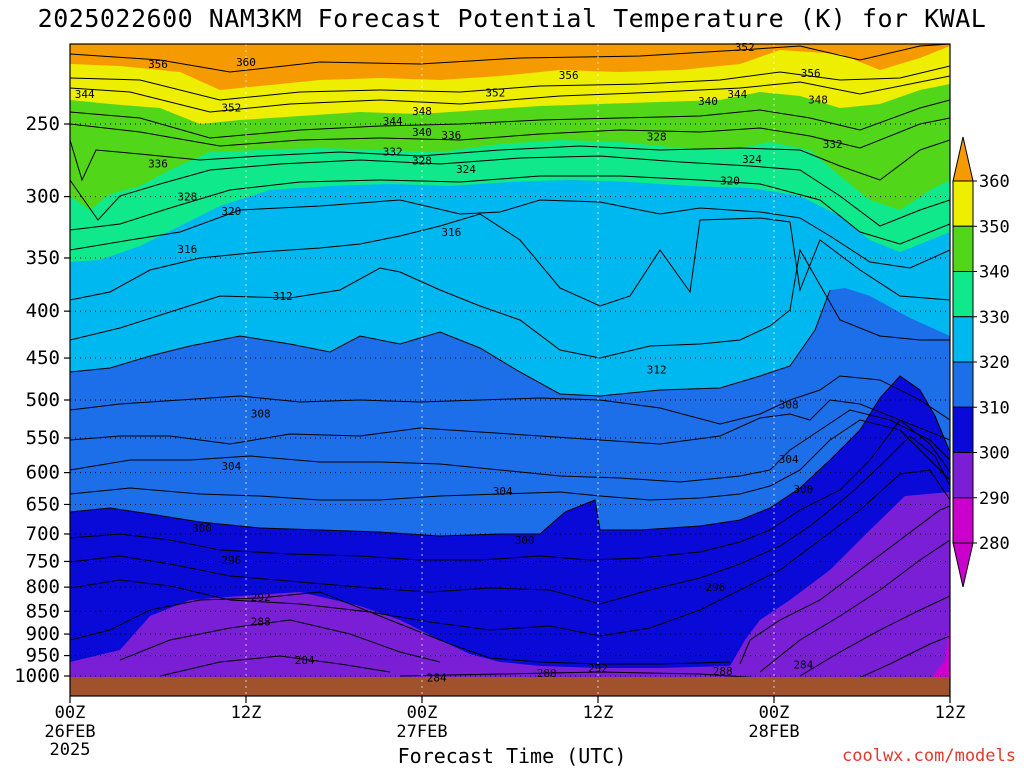  Describe the element at coordinates (37, 676) in the screenshot. I see `y-tick-label: 1000` at that location.